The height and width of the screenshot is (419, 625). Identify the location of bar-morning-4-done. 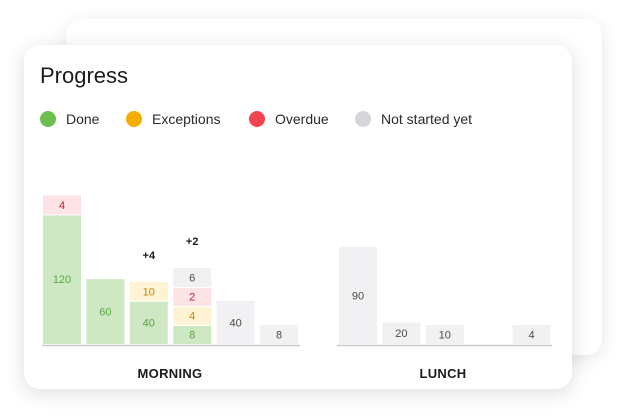
(192, 334).